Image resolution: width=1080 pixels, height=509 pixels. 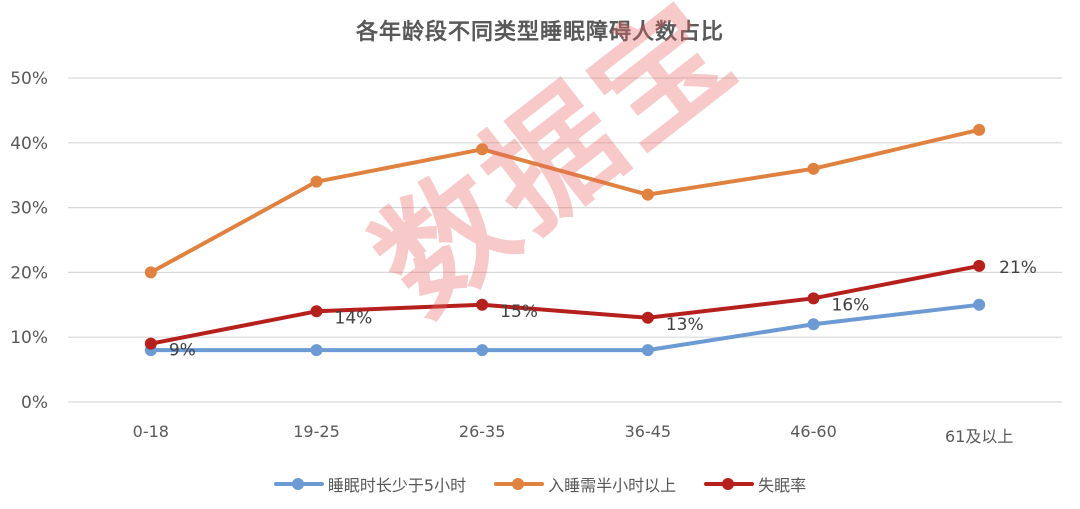 I want to click on legend: 睡眠时长少于5小时 入睡需半小时以上 失眠率, so click(x=540, y=484).